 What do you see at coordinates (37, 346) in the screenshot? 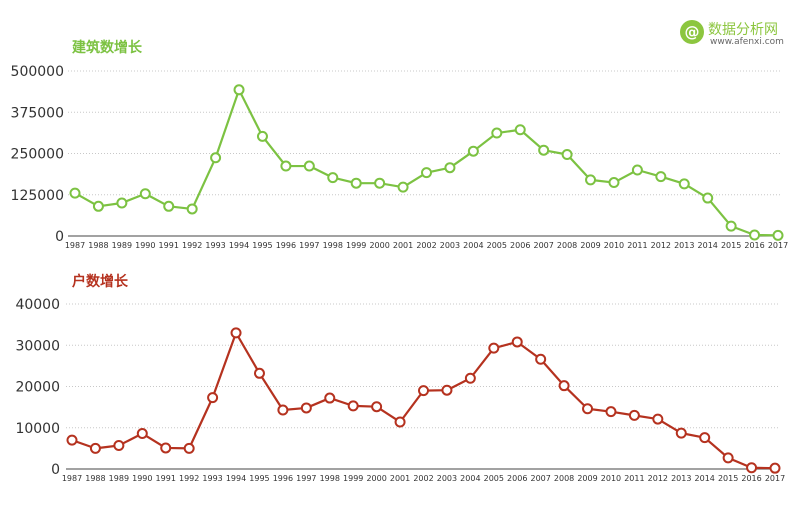
I see `y-tick-label: 30000` at bounding box center [37, 346].